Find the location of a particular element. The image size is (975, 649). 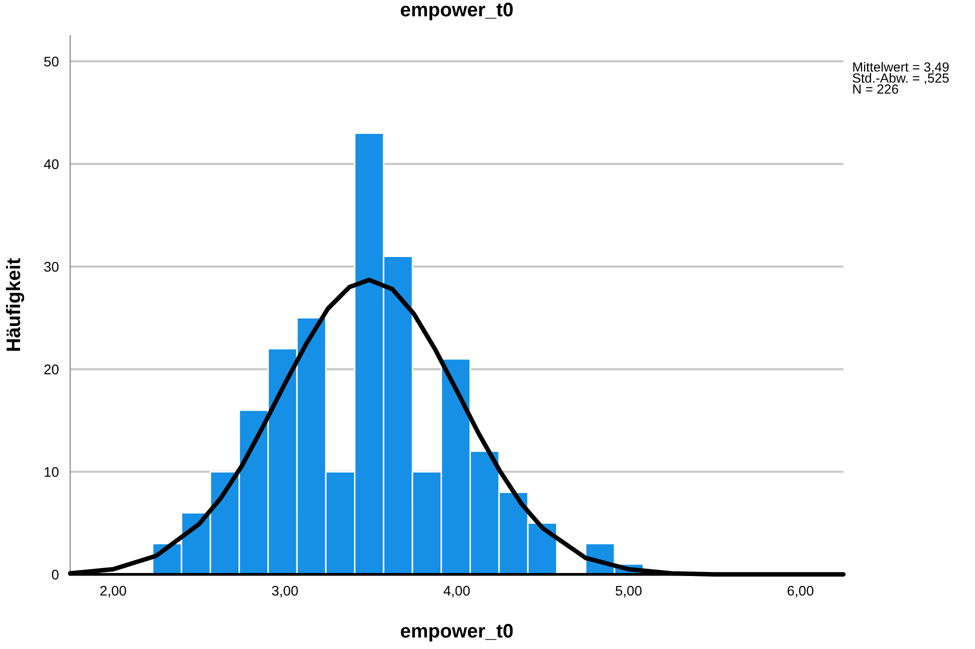

x-tick-label: 5,00 is located at coordinates (629, 592).